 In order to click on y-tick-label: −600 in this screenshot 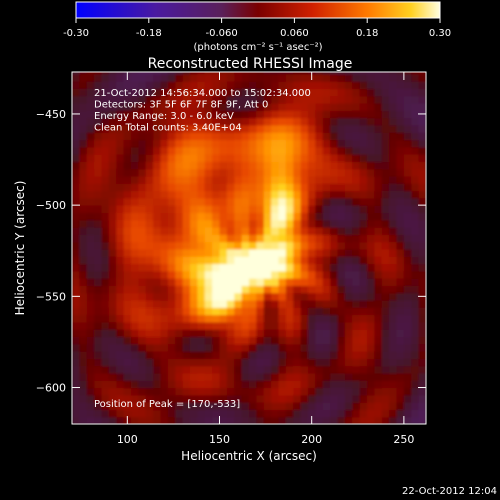, I will do `click(51, 388)`.